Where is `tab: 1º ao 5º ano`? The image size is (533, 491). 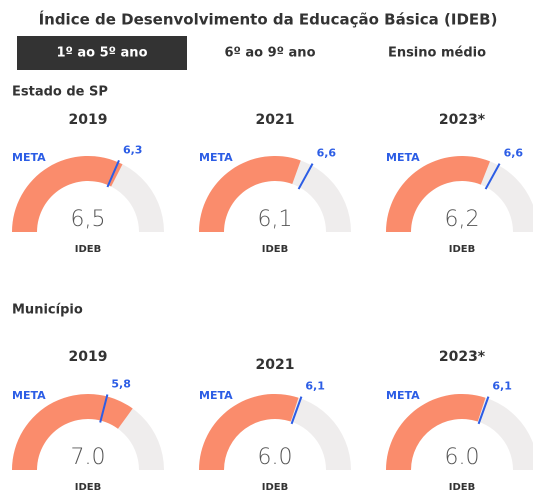 tab: 1º ao 5º ano is located at coordinates (102, 53).